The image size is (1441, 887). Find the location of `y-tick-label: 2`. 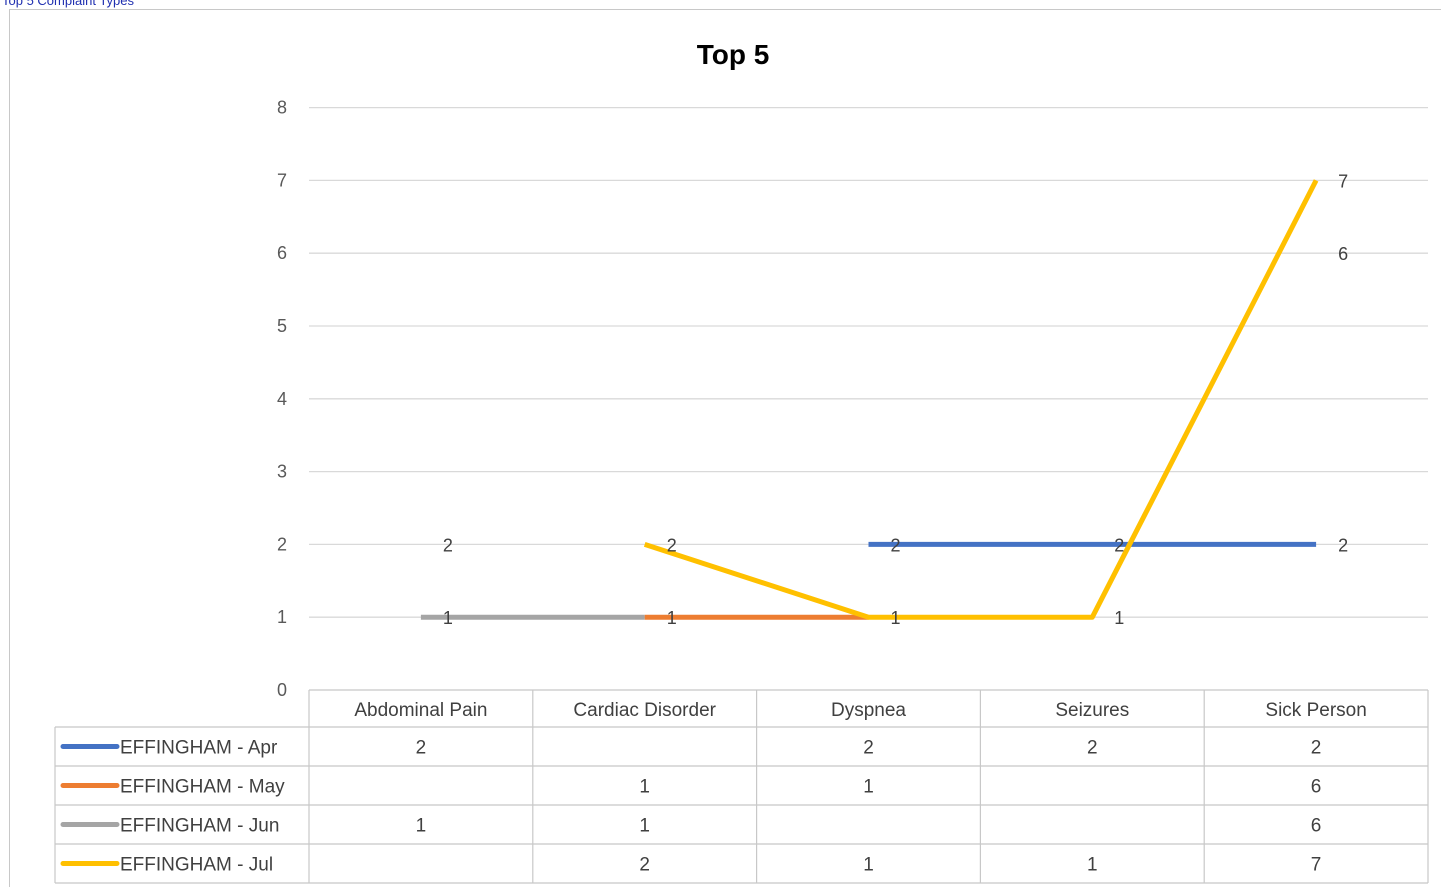

y-tick-label: 2 is located at coordinates (282, 544).